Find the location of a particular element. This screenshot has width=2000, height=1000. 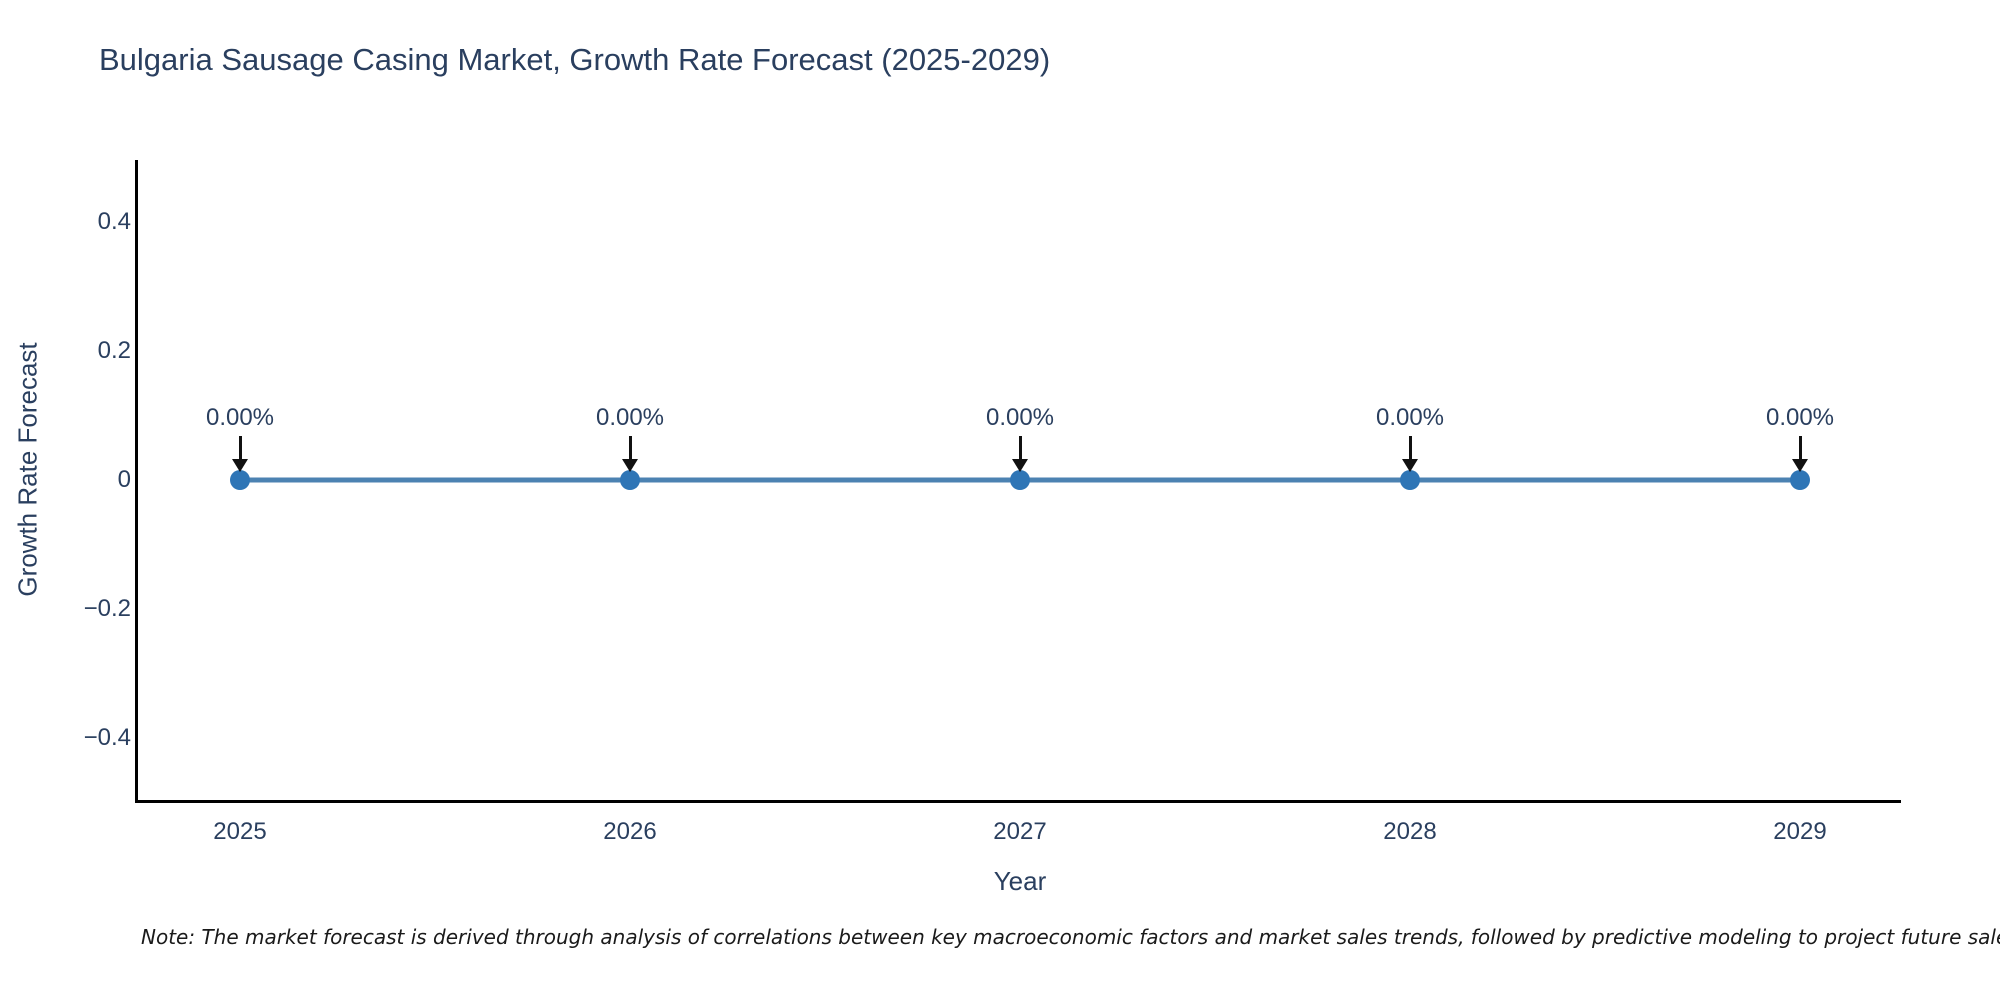

y-tick-label: 0 is located at coordinates (124, 479).